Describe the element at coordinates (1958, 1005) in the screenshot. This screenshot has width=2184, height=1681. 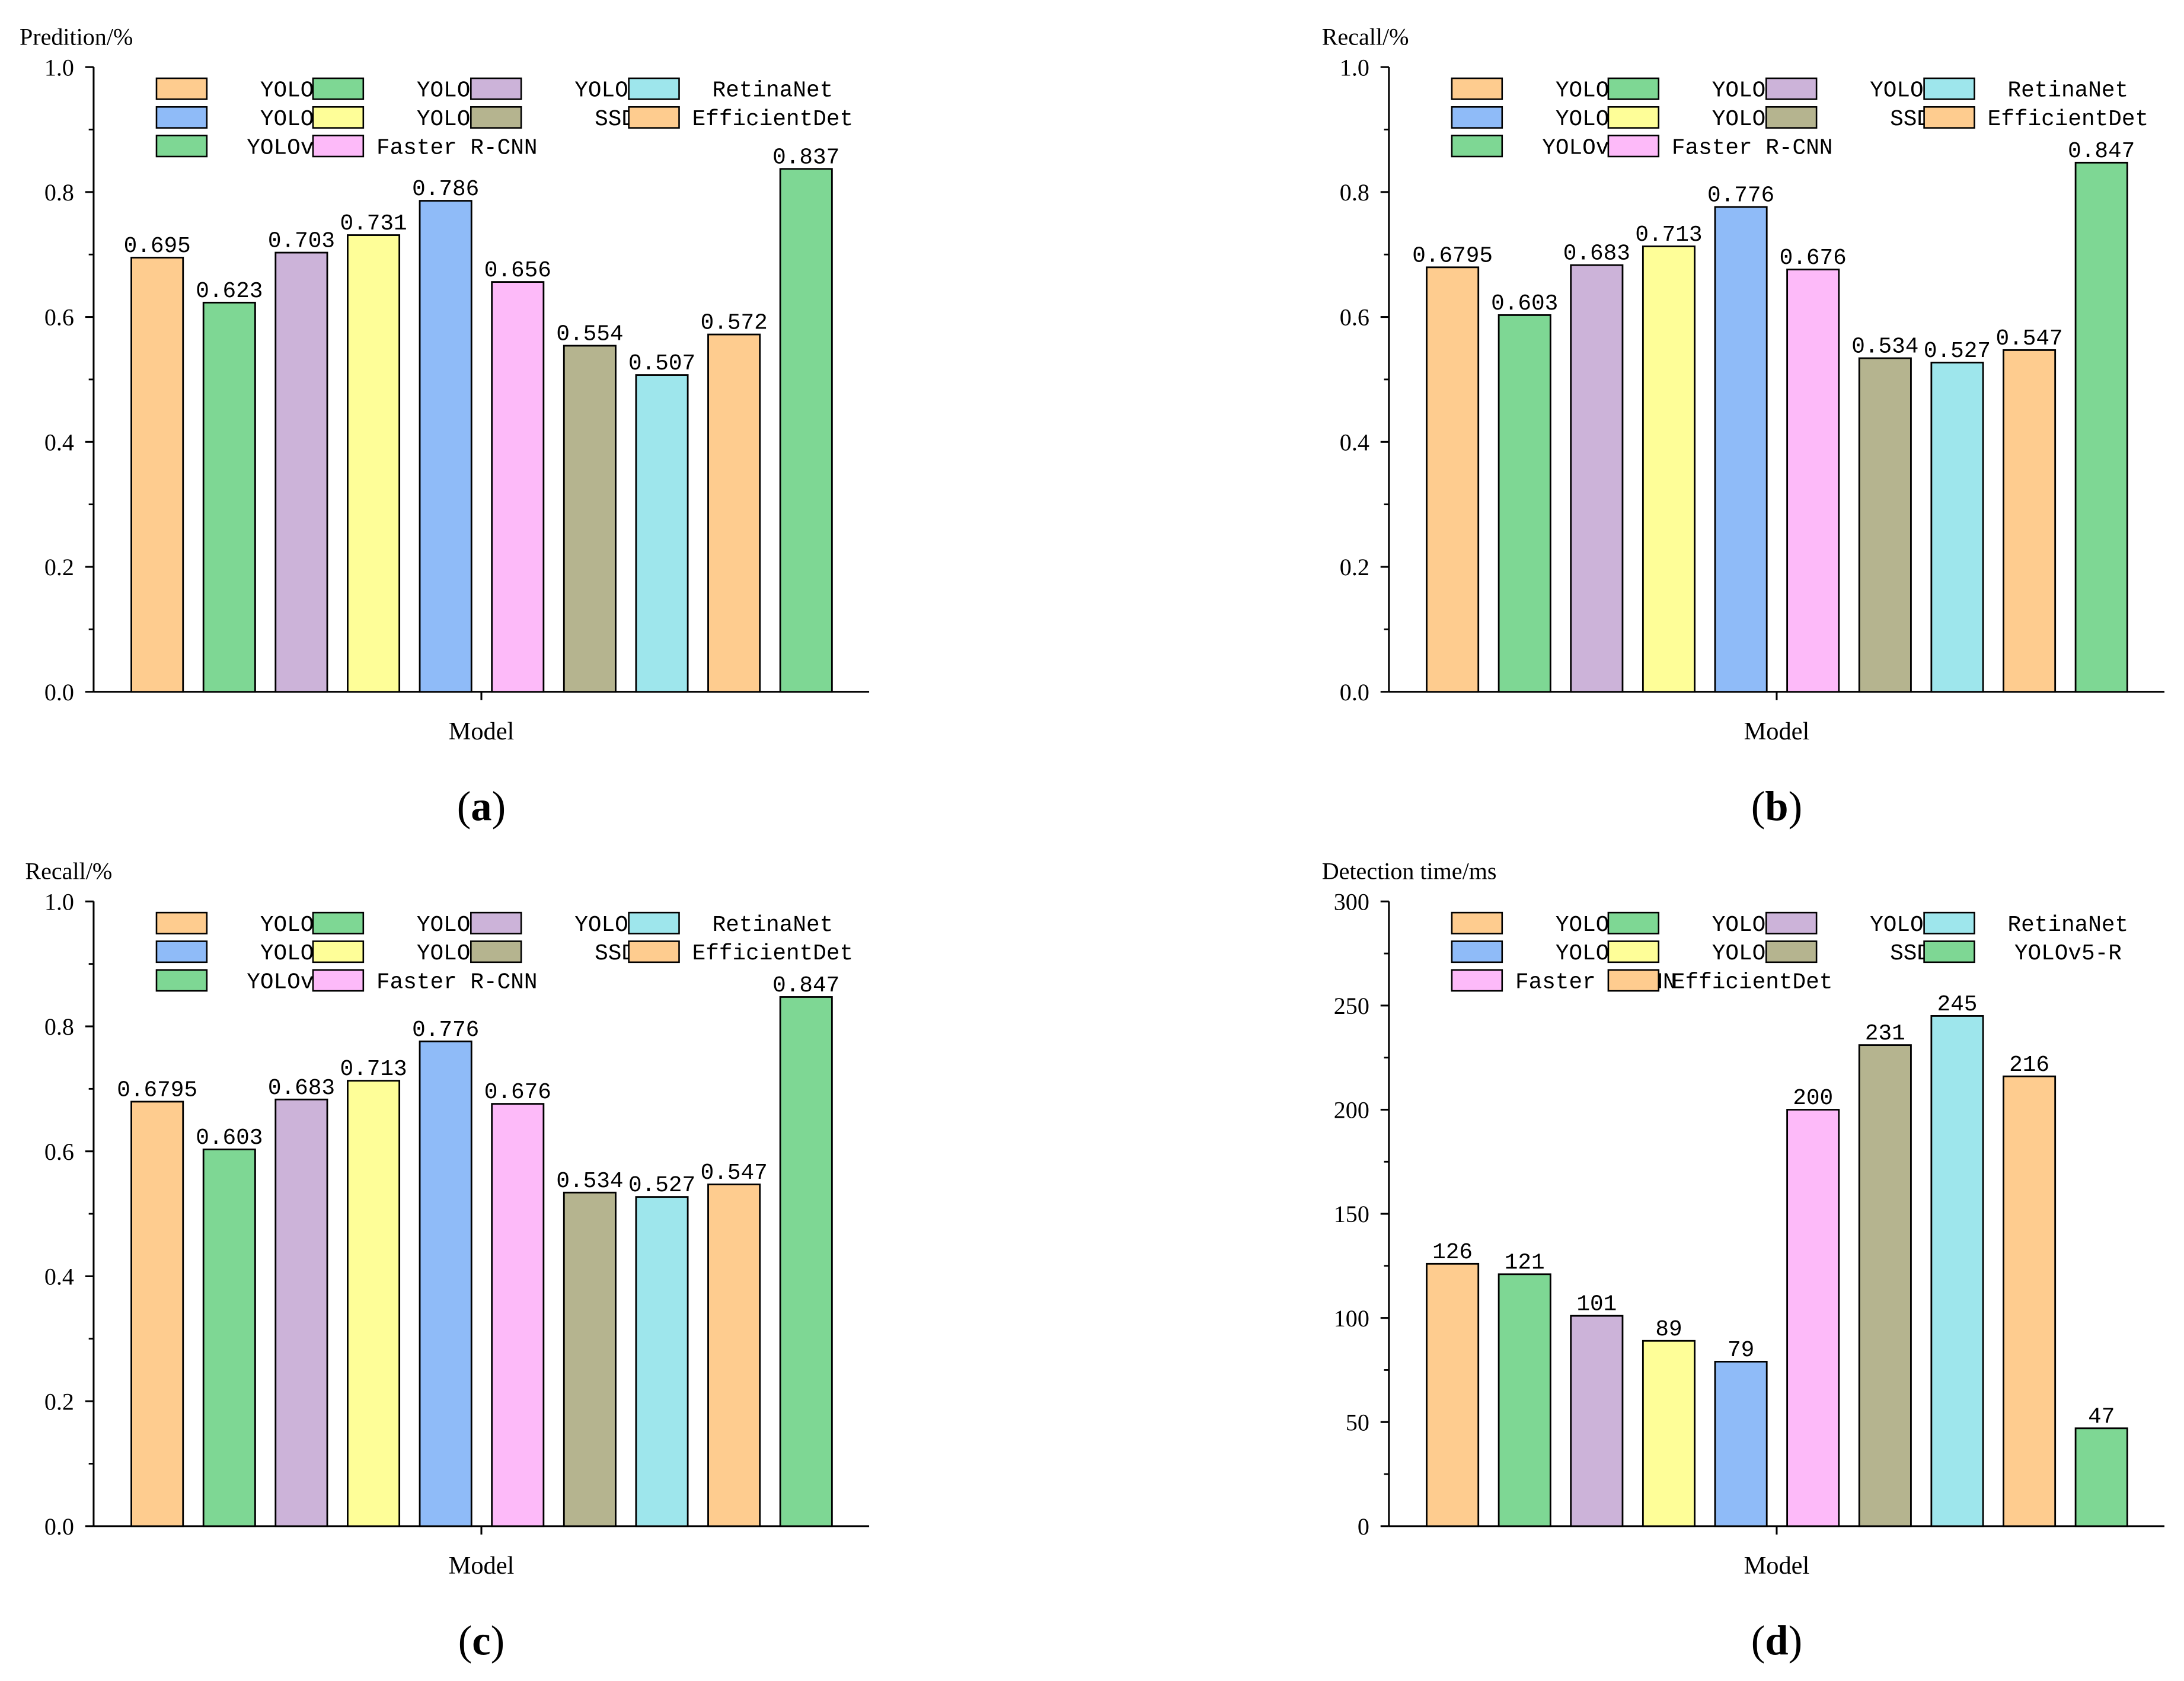
I see `value-label-retinanet: 245` at that location.